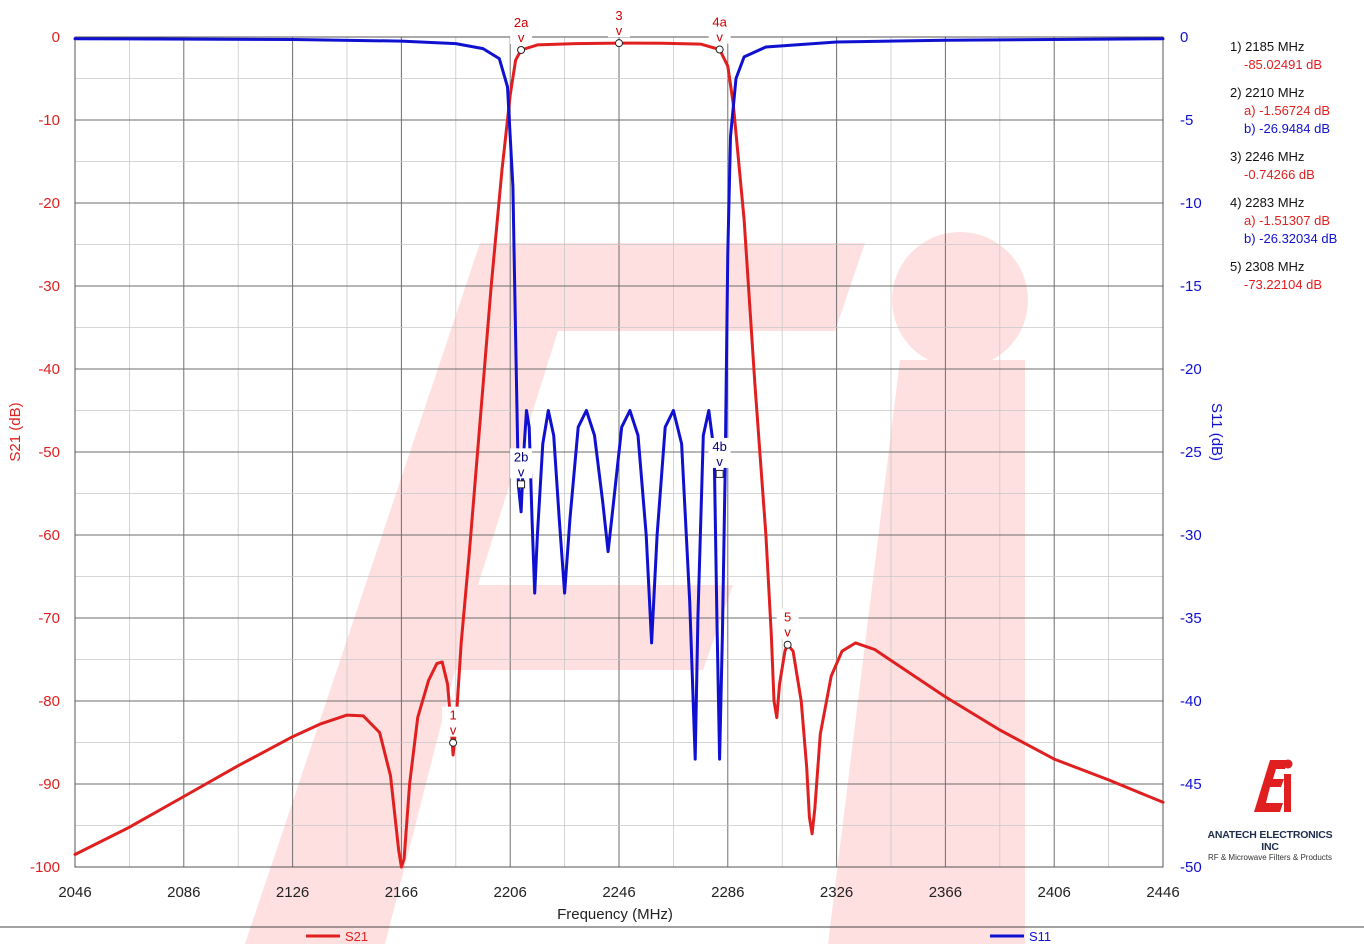 This screenshot has height=944, width=1364. What do you see at coordinates (1296, 56) in the screenshot?
I see `marker-readout: 1) 2185 MHz -85.02491 dB` at bounding box center [1296, 56].